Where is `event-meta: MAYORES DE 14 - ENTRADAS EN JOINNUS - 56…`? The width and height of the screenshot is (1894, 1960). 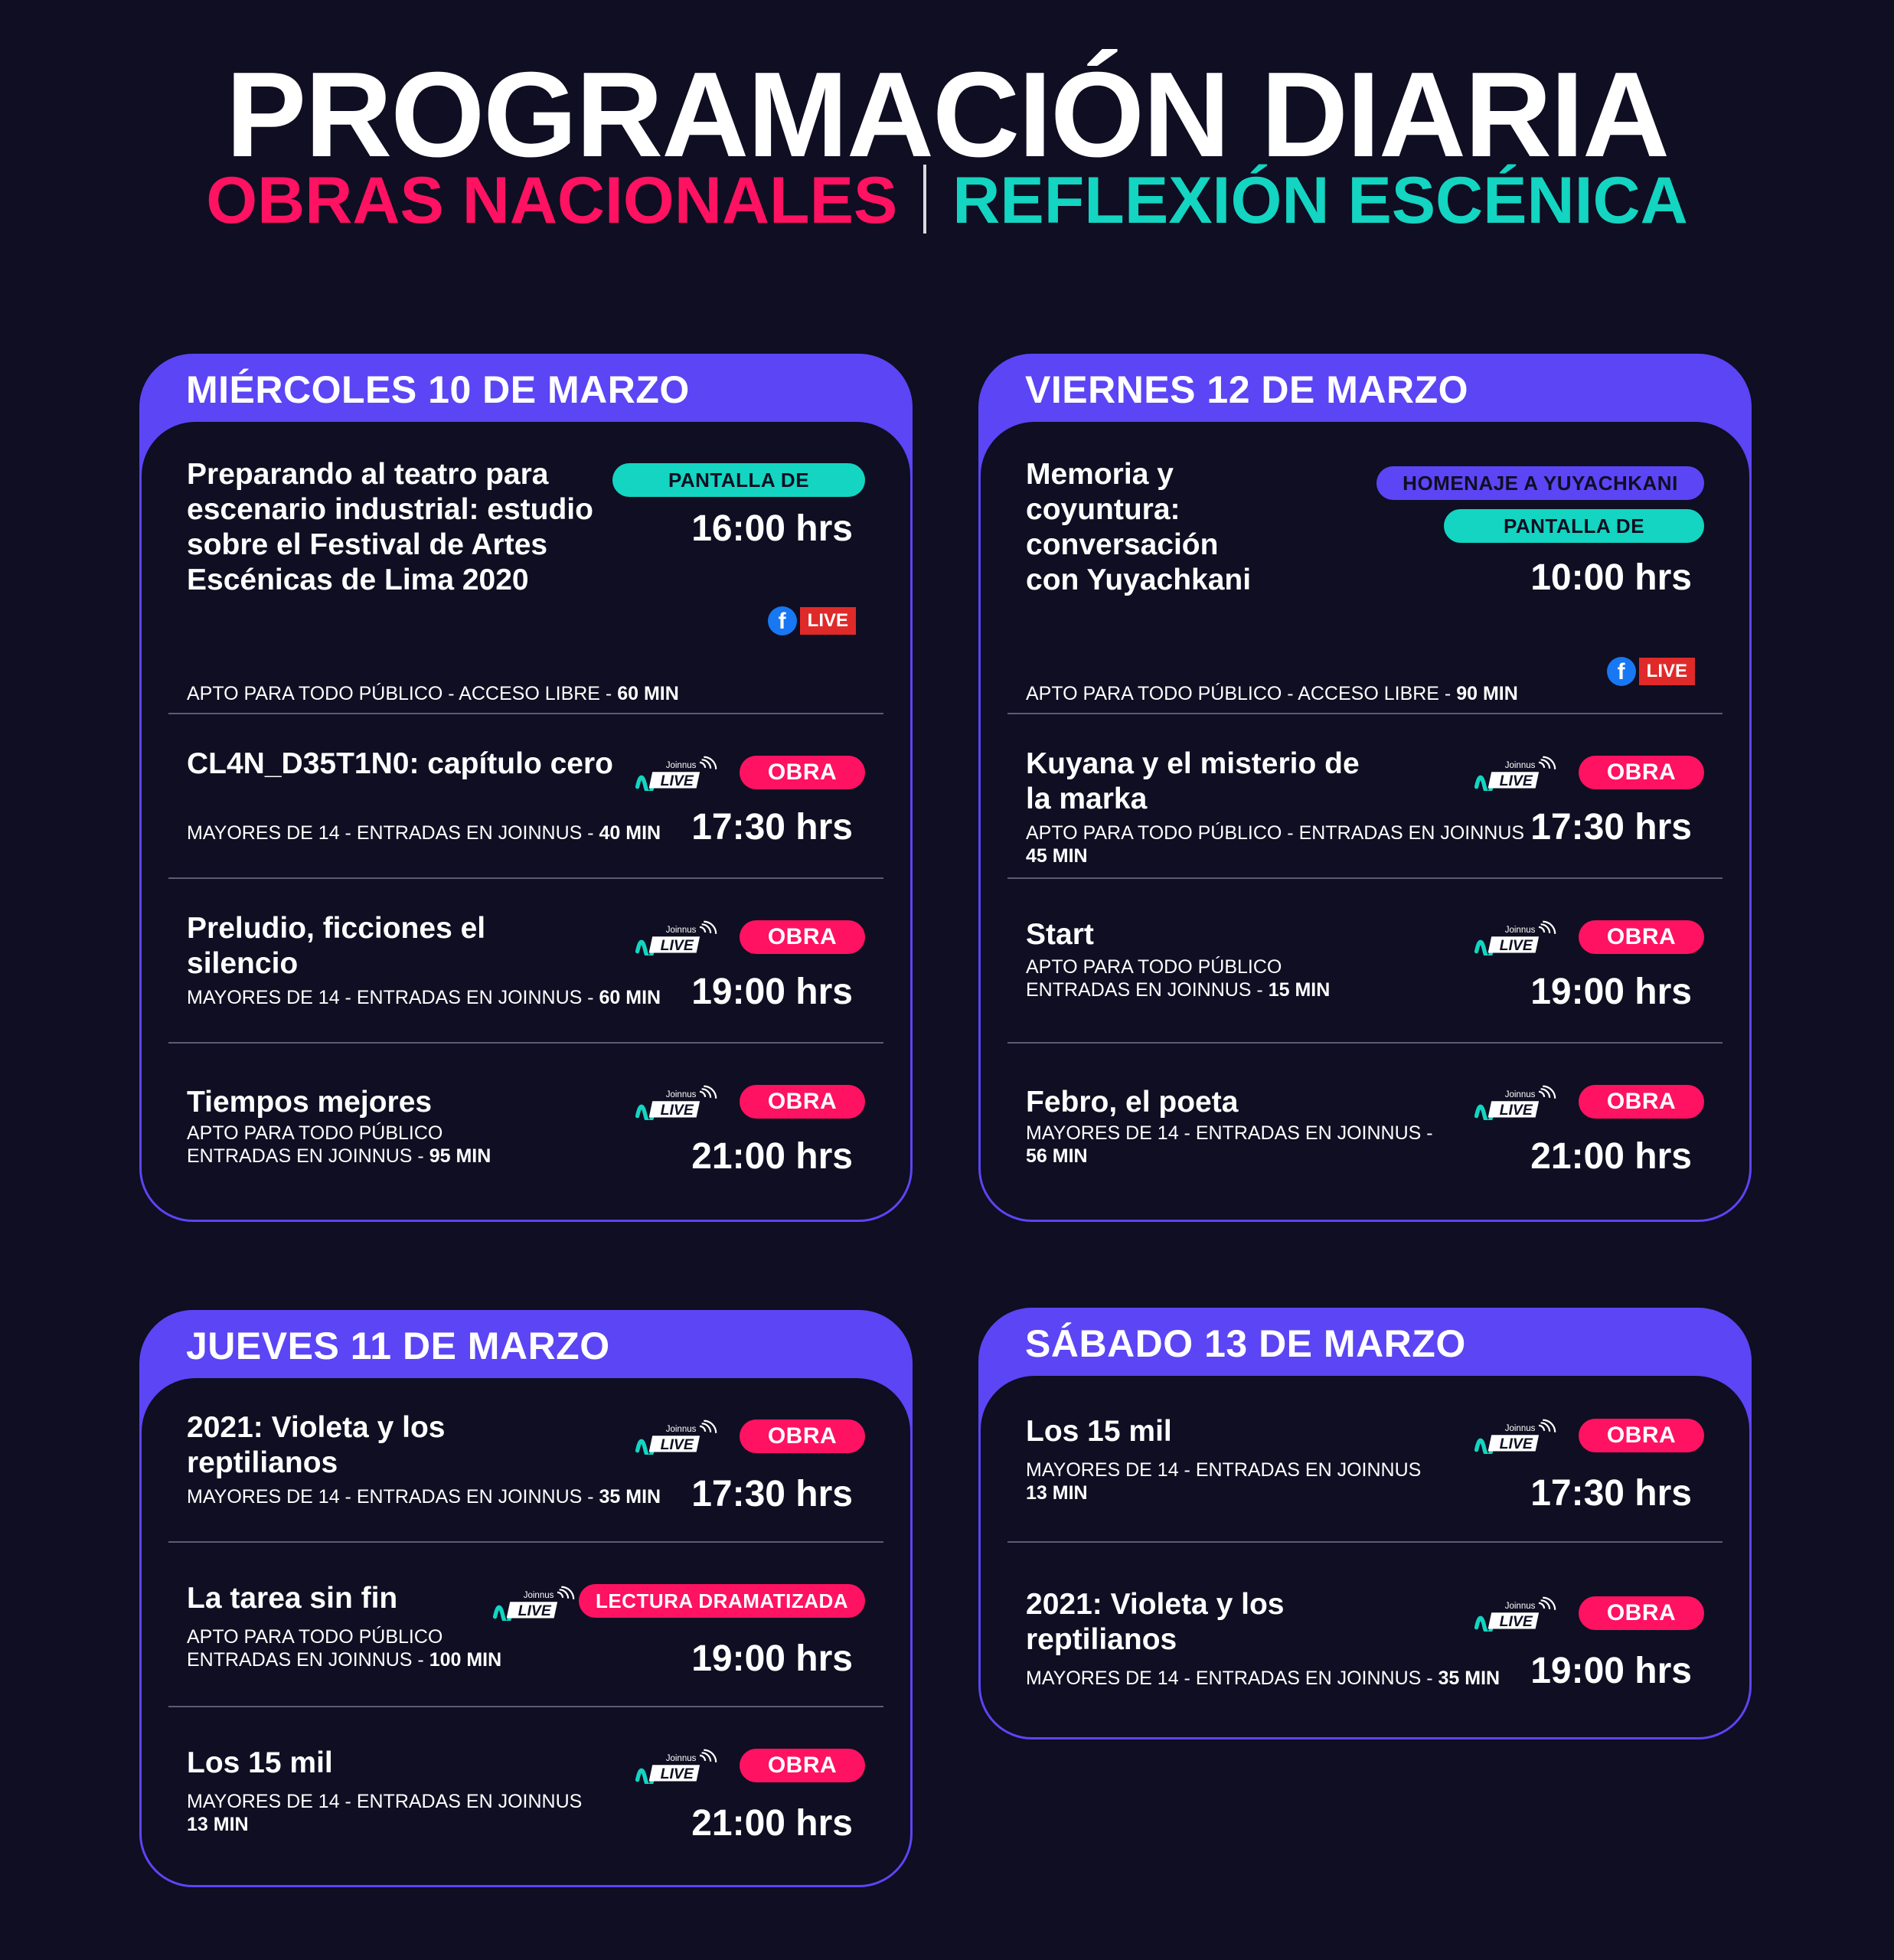 event-meta: MAYORES DE 14 - ENTRADAS EN JOINNUS - 56… is located at coordinates (1229, 1144).